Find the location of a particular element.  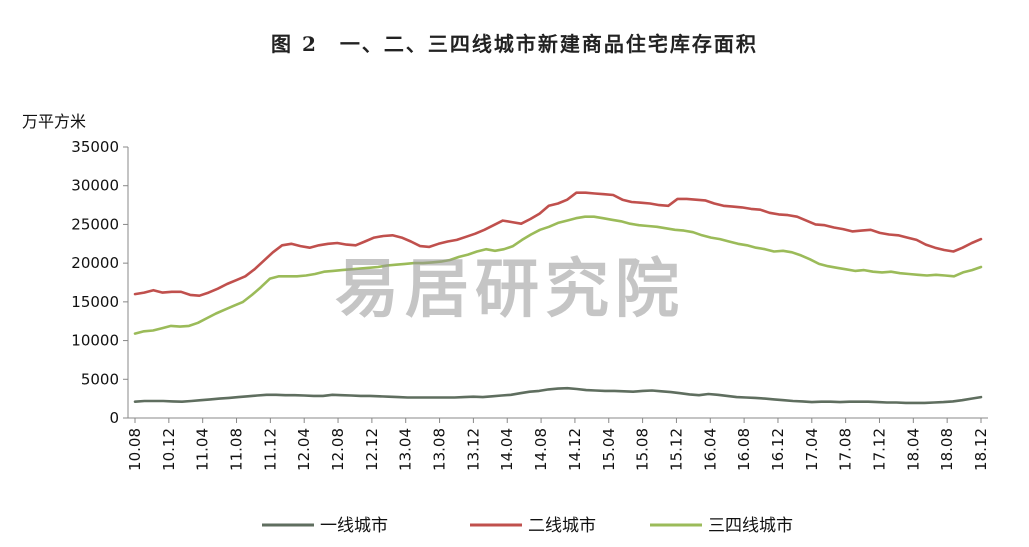

legend-label: 一线城市 is located at coordinates (354, 526).